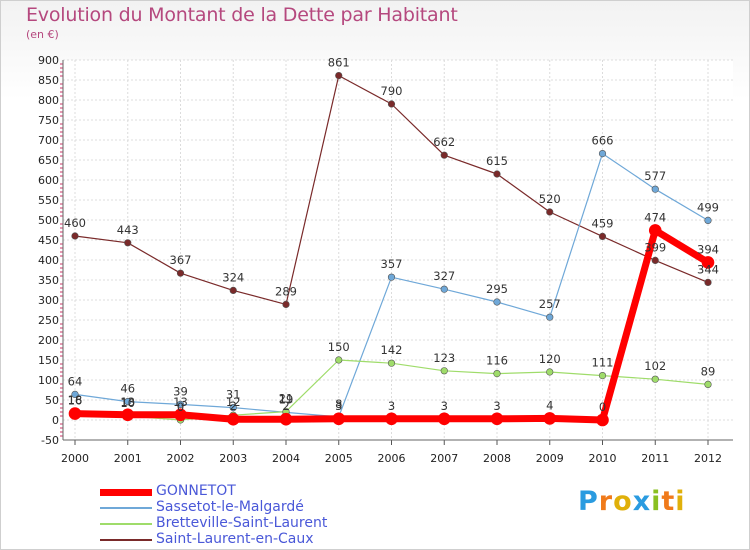 The height and width of the screenshot is (550, 750). Describe the element at coordinates (708, 269) in the screenshot. I see `data-label: 344` at that location.